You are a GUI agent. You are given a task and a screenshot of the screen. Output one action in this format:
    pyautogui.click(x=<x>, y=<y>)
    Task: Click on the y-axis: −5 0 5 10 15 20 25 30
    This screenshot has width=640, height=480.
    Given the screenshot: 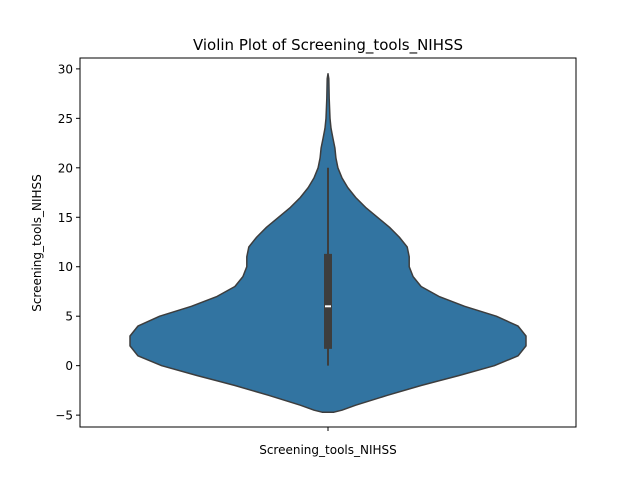 What is the action you would take?
    pyautogui.click(x=67, y=242)
    